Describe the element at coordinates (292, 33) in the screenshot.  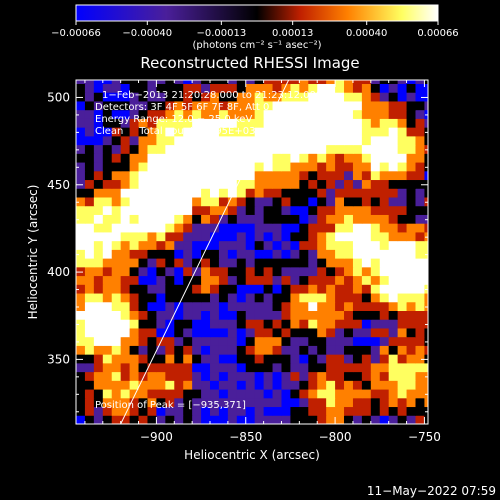
I see `colorbar-tick-label: 0.00013` at that location.